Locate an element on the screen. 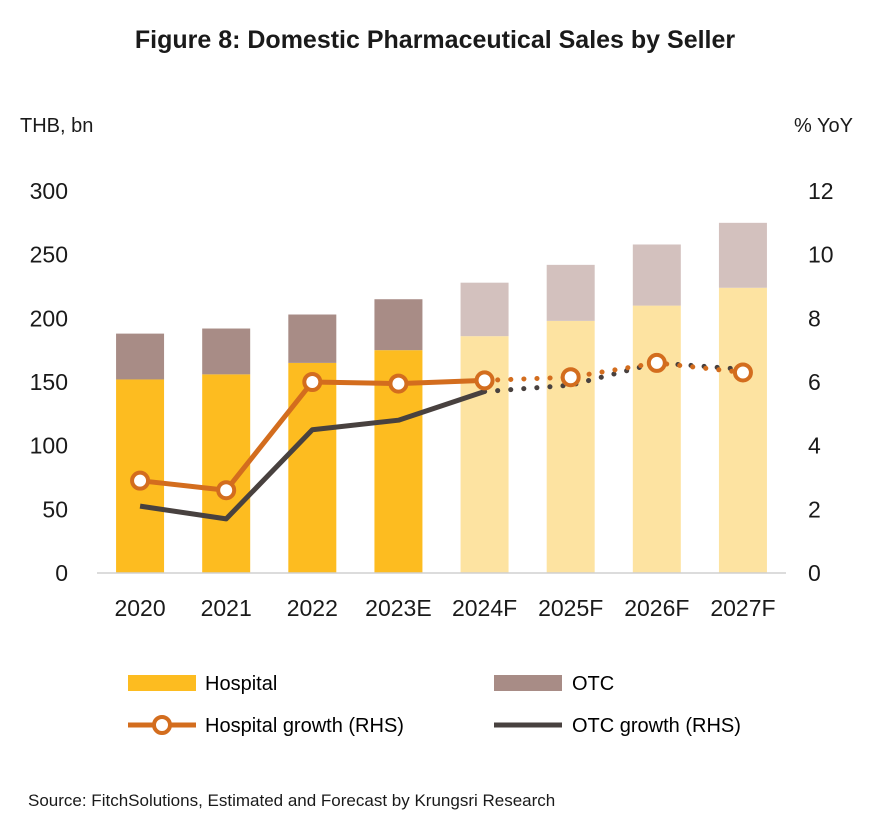  y-tick-label: 100 is located at coordinates (49, 446).